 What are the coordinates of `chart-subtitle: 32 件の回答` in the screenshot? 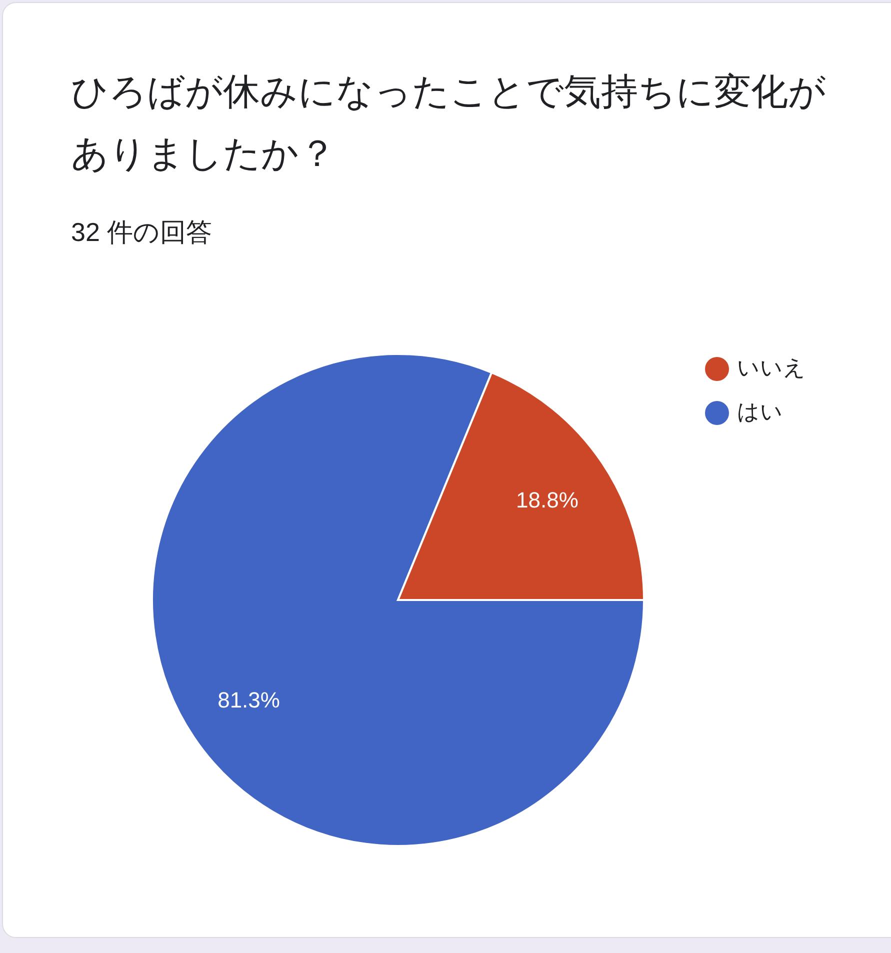 It's located at (141, 232).